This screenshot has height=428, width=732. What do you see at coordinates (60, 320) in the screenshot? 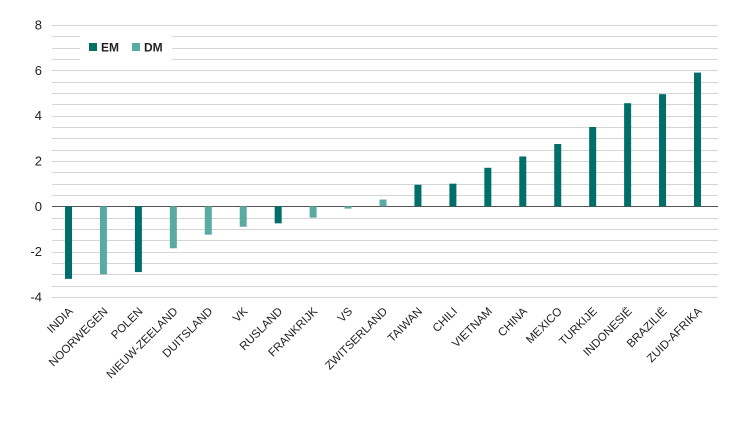
I see `category-label: INDIA` at bounding box center [60, 320].